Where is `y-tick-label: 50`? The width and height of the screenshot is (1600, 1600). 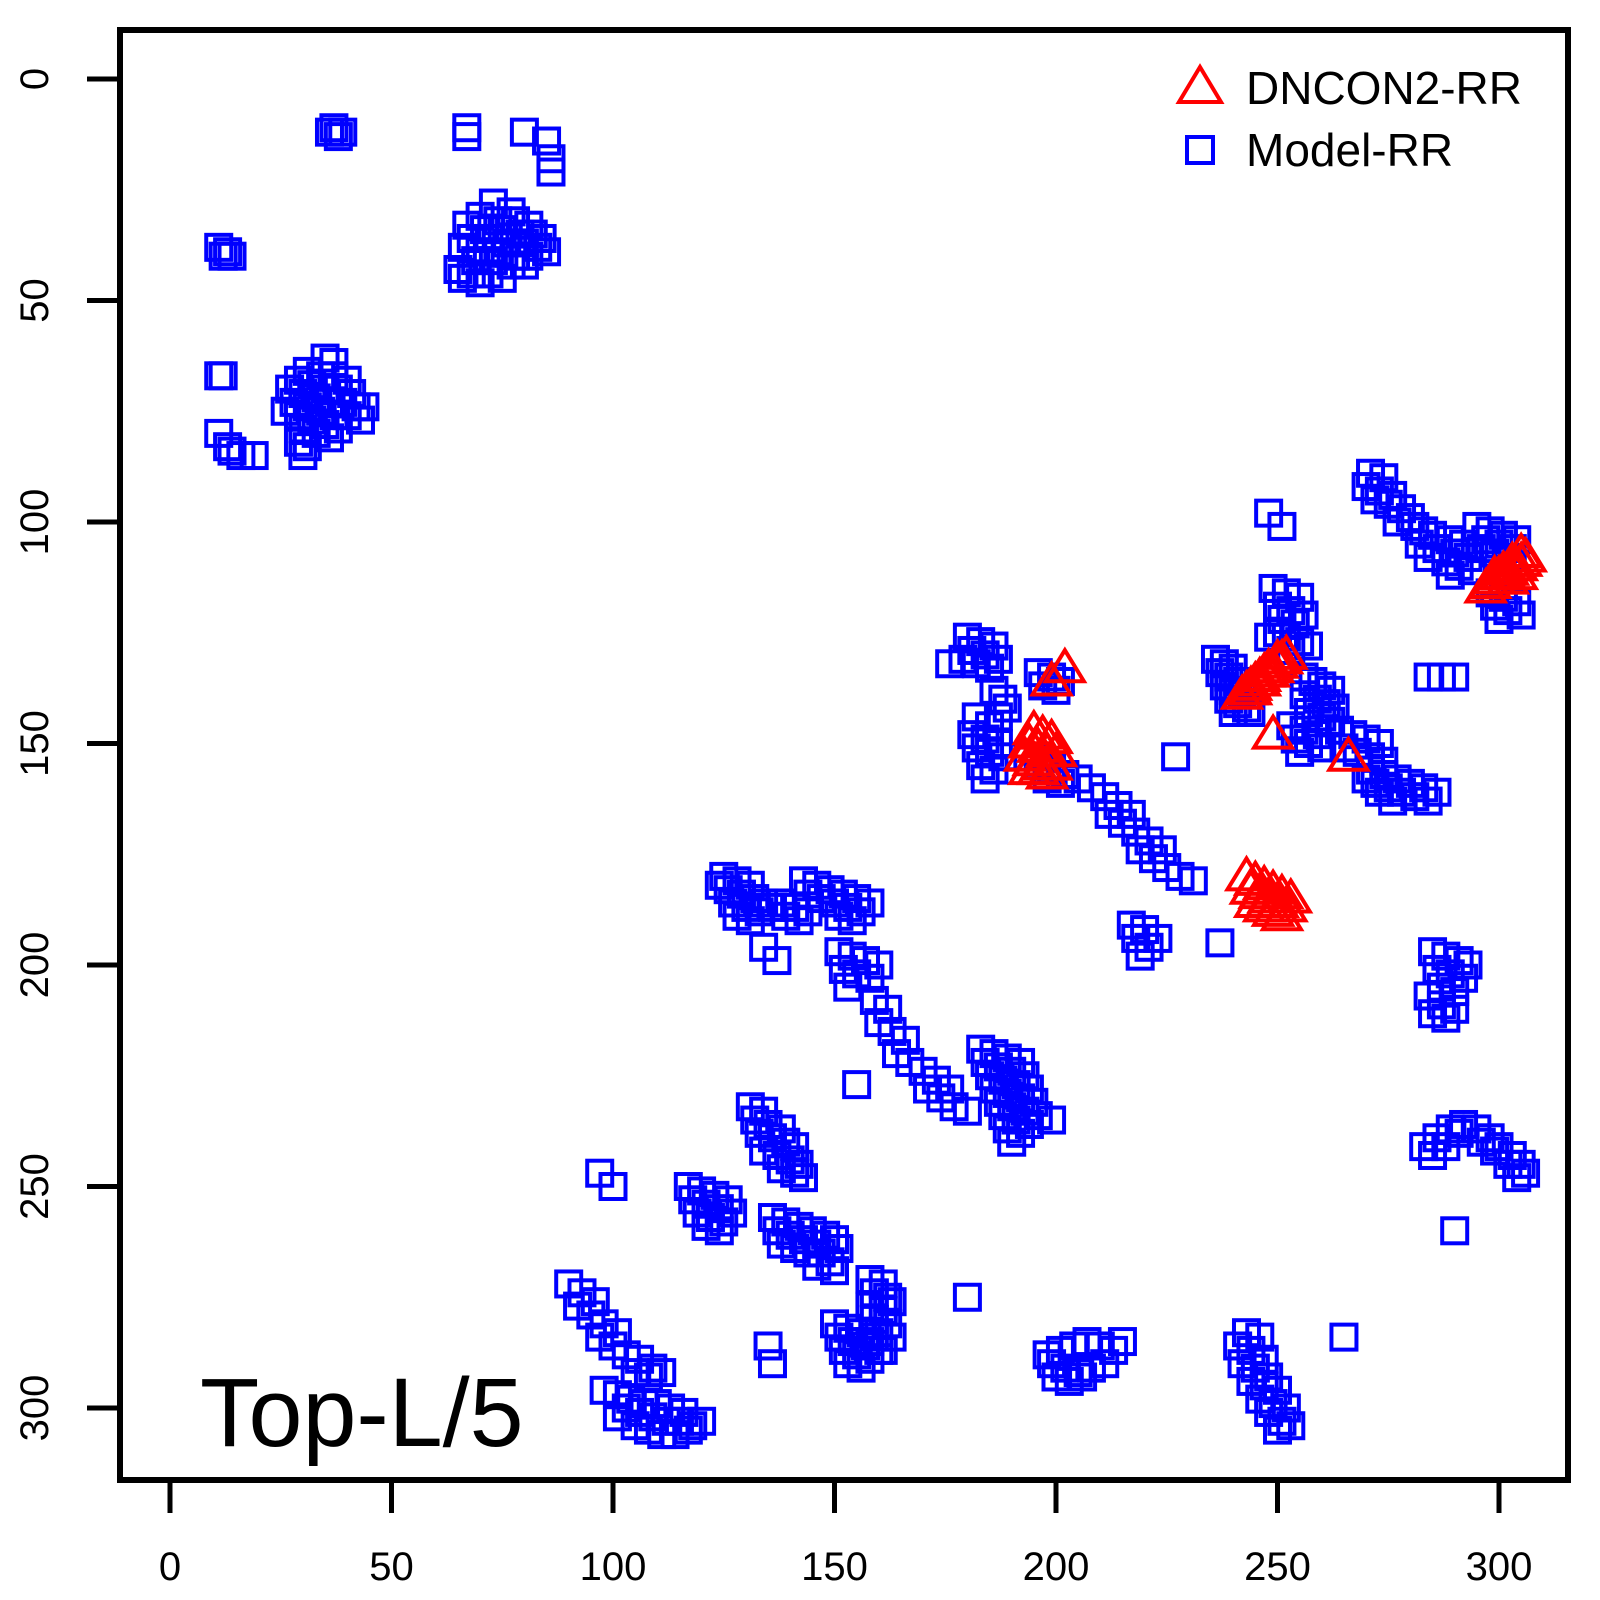
y-tick-label: 50 is located at coordinates (35, 300).